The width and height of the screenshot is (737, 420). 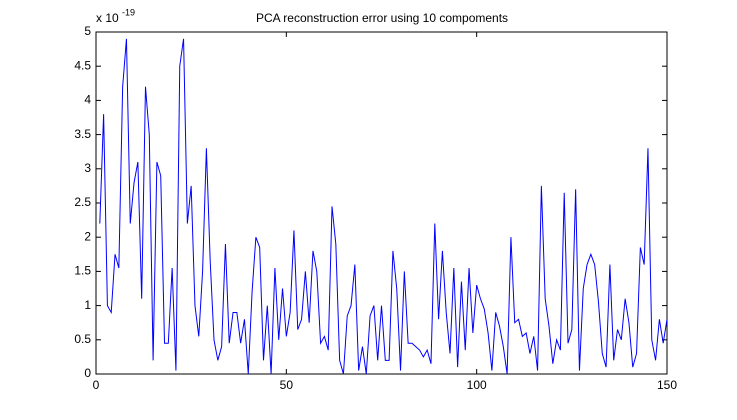 I want to click on y-tick-label: 4.5, so click(x=82, y=65).